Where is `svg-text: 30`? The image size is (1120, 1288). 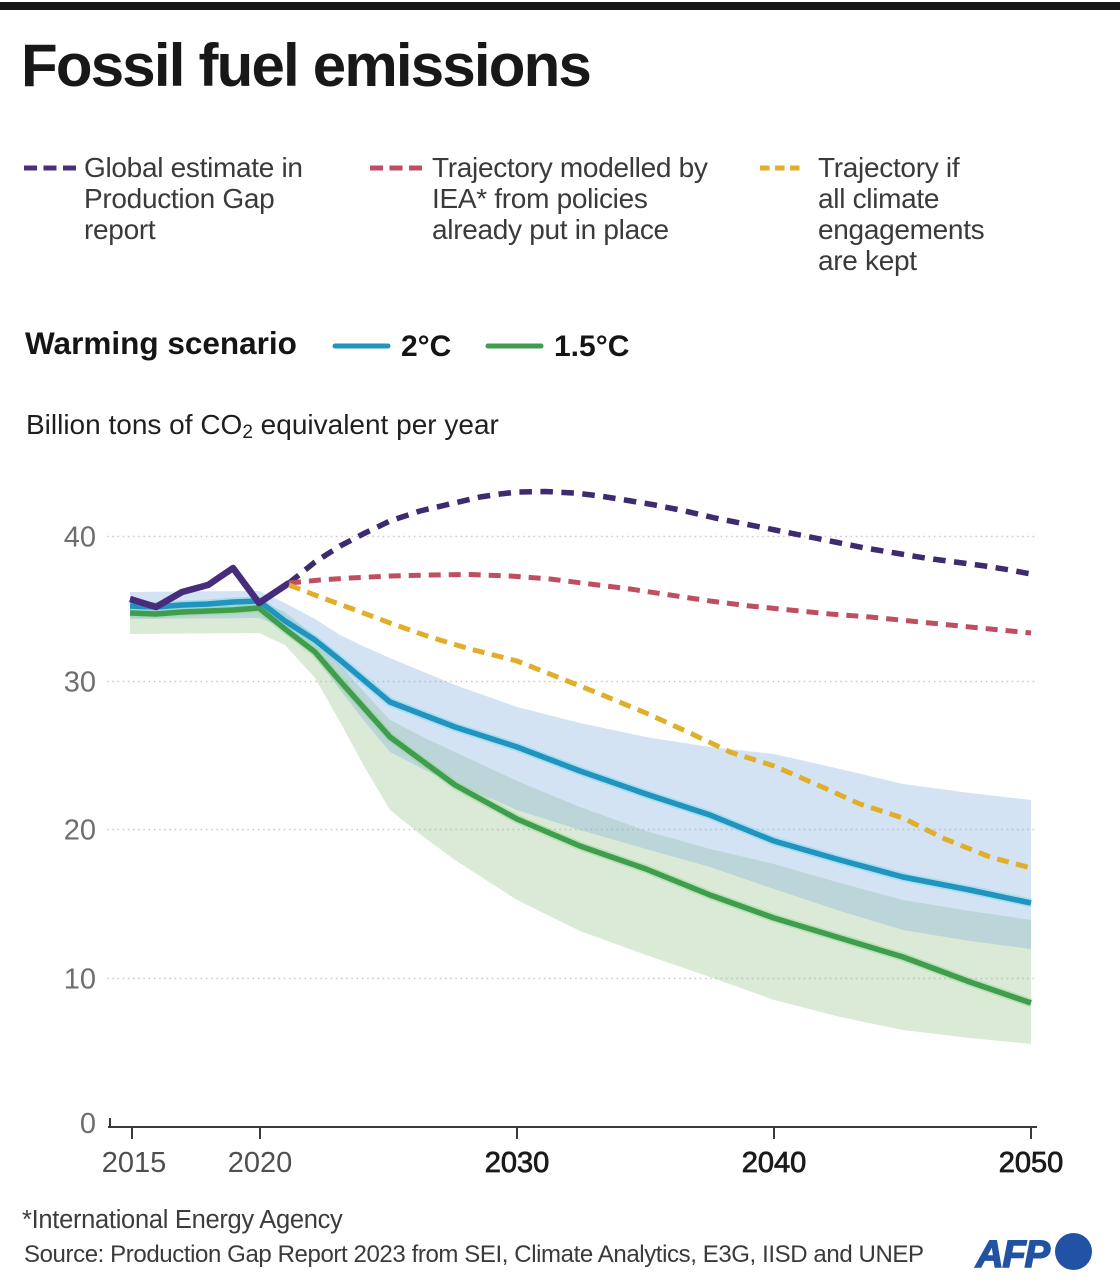 svg-text: 30 is located at coordinates (80, 683).